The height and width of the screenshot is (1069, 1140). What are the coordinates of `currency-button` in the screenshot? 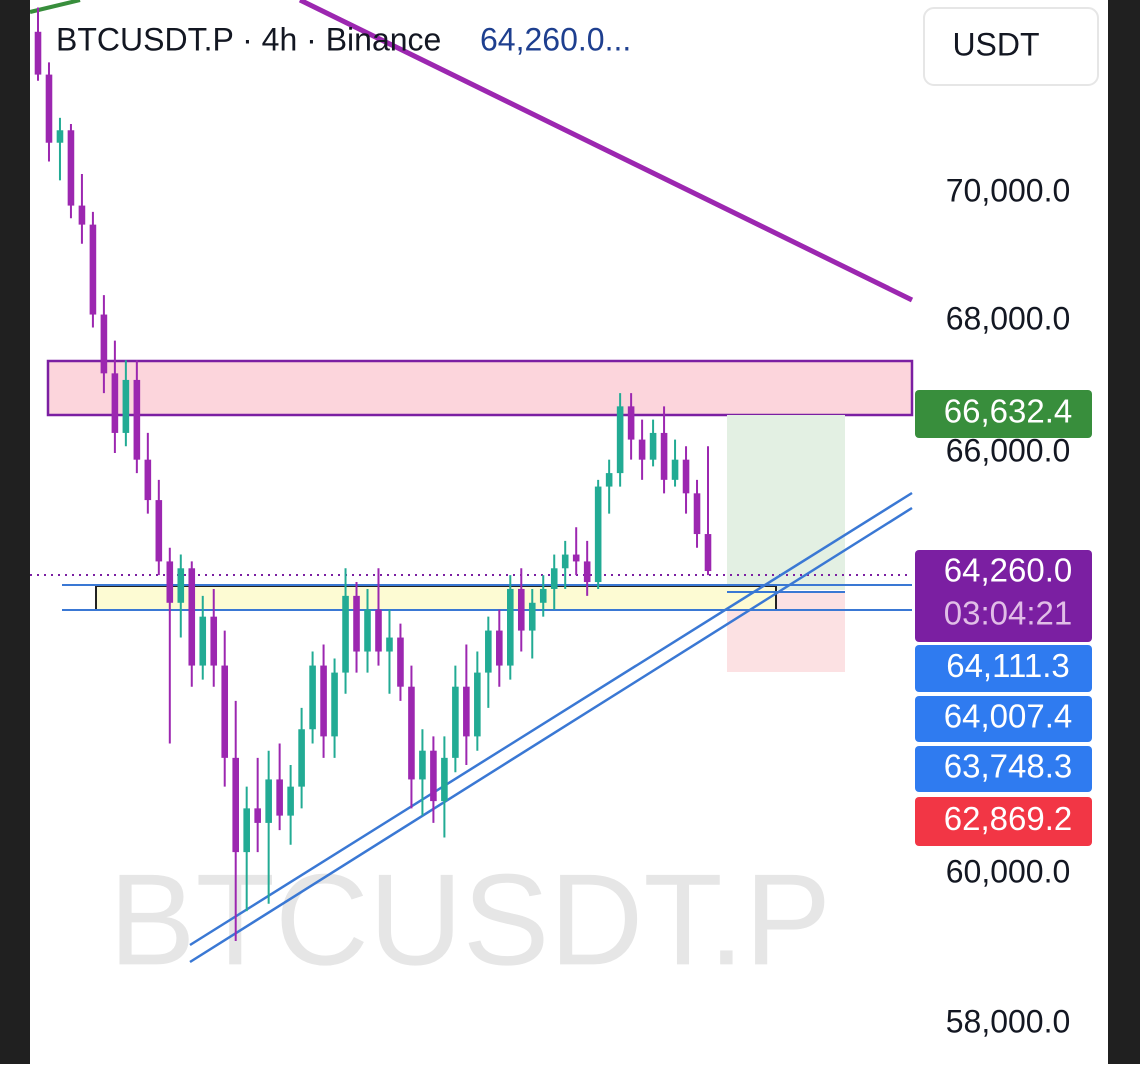 It's located at (1011, 46).